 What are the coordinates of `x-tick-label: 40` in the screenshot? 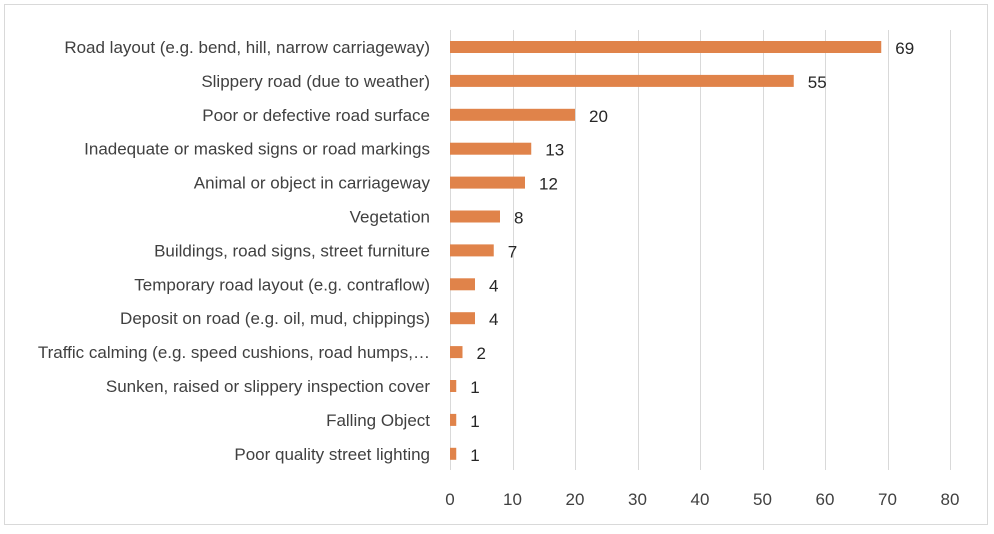 It's located at (700, 499).